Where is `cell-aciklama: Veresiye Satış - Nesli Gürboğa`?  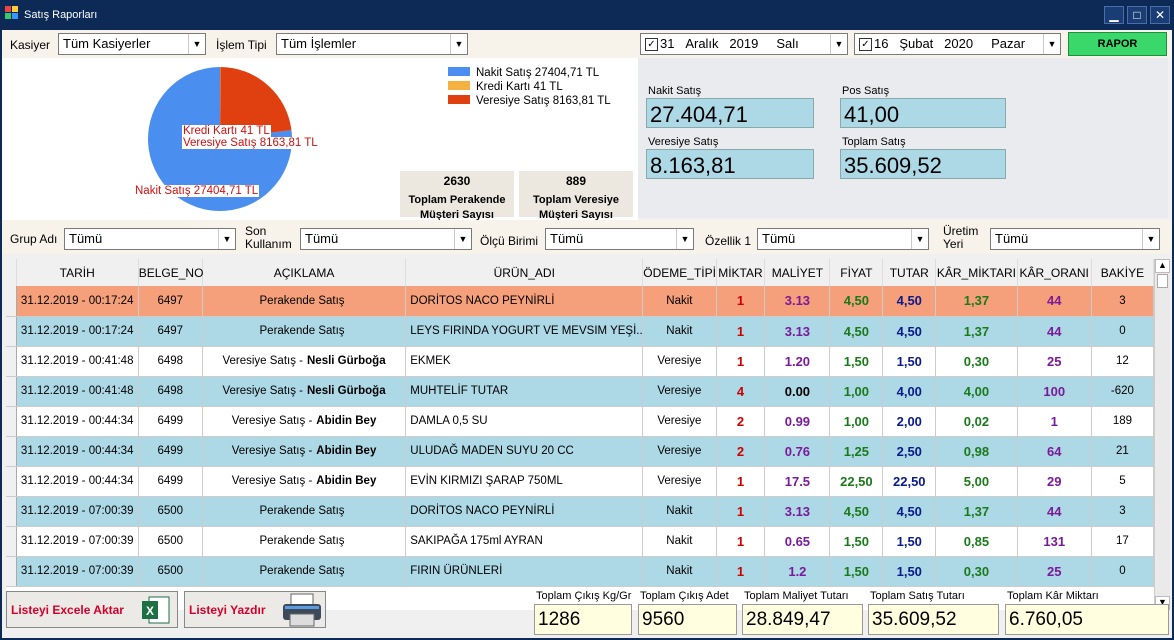 cell-aciklama: Veresiye Satış - Nesli Gürboğa is located at coordinates (304, 361).